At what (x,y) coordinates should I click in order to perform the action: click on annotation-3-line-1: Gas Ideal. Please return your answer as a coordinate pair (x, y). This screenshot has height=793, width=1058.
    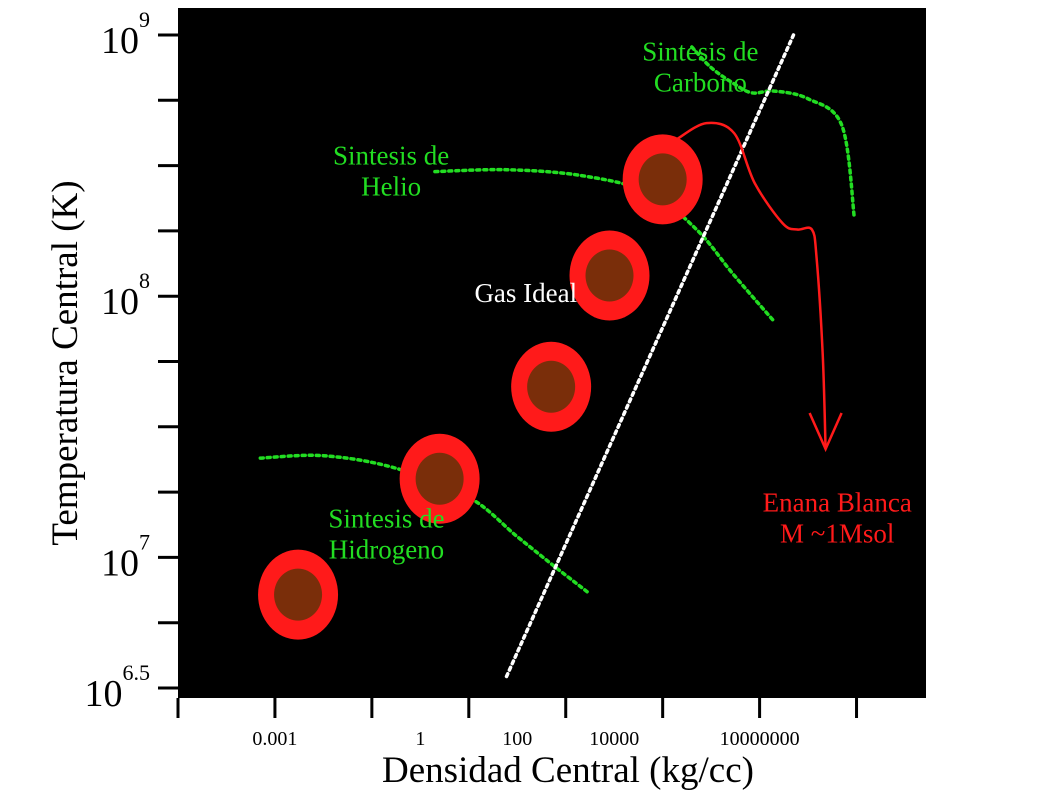
    Looking at the image, I should click on (525, 293).